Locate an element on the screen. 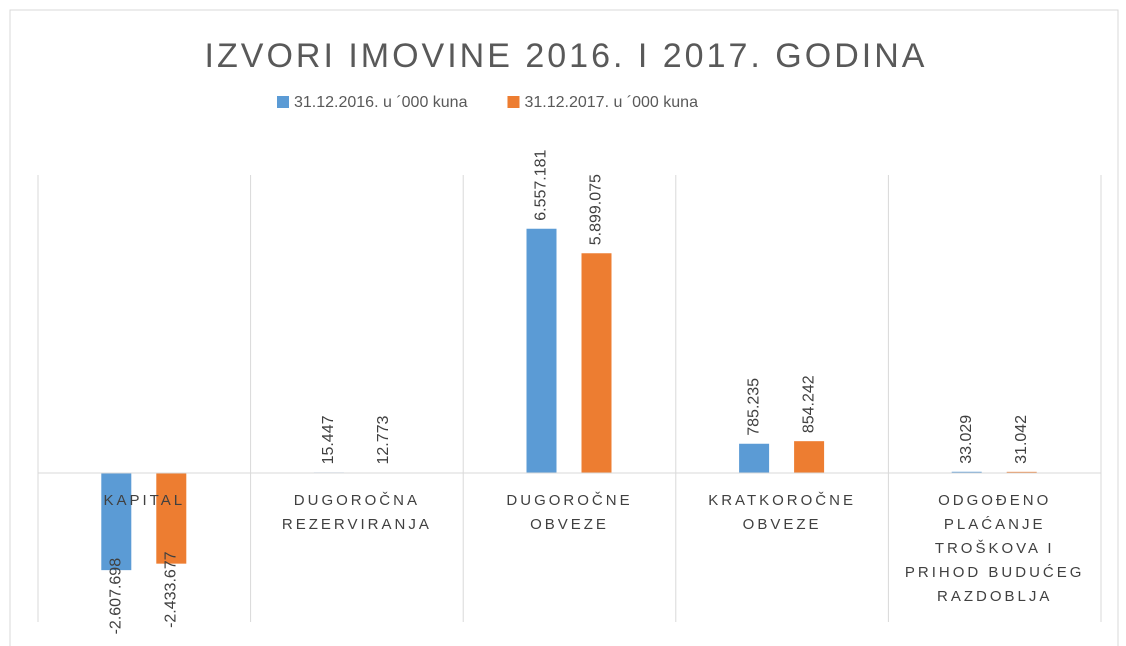  x-tick-label: DUGOROČNA REZERVIRANJA is located at coordinates (356, 512).